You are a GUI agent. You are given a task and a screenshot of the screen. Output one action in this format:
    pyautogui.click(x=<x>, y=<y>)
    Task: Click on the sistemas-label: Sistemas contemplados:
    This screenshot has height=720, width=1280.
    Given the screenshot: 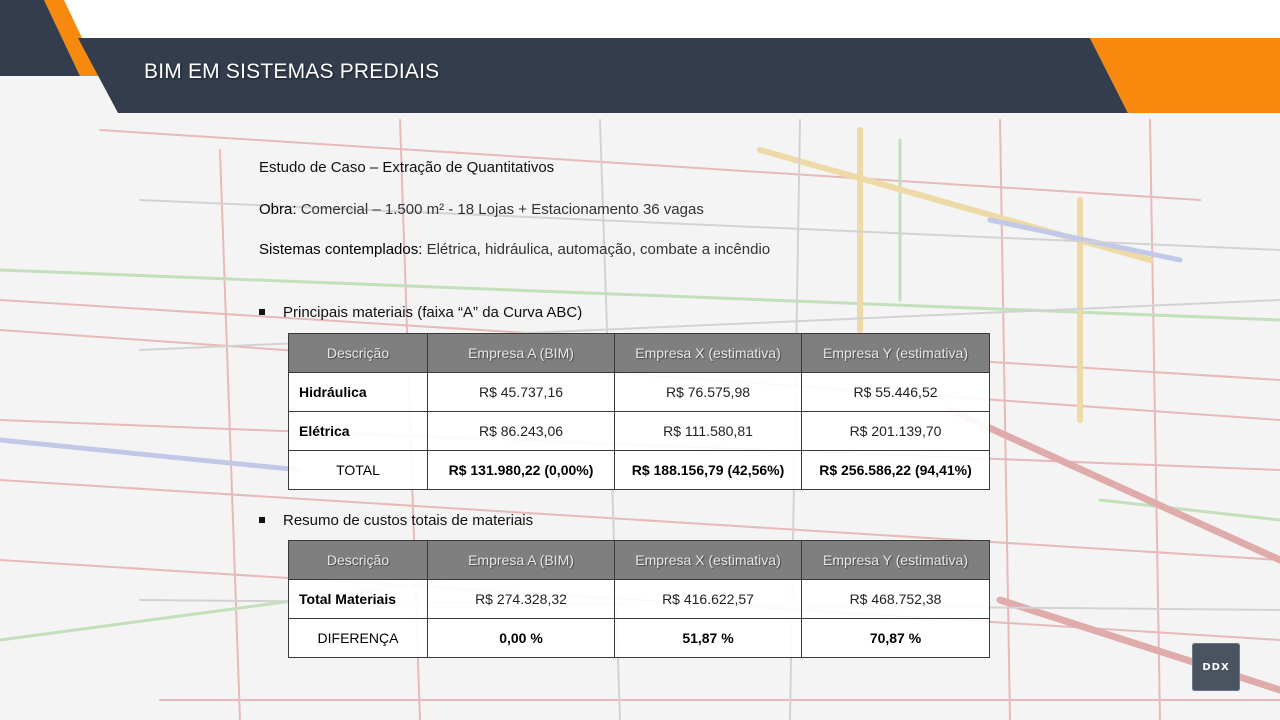 What is the action you would take?
    pyautogui.click(x=341, y=249)
    